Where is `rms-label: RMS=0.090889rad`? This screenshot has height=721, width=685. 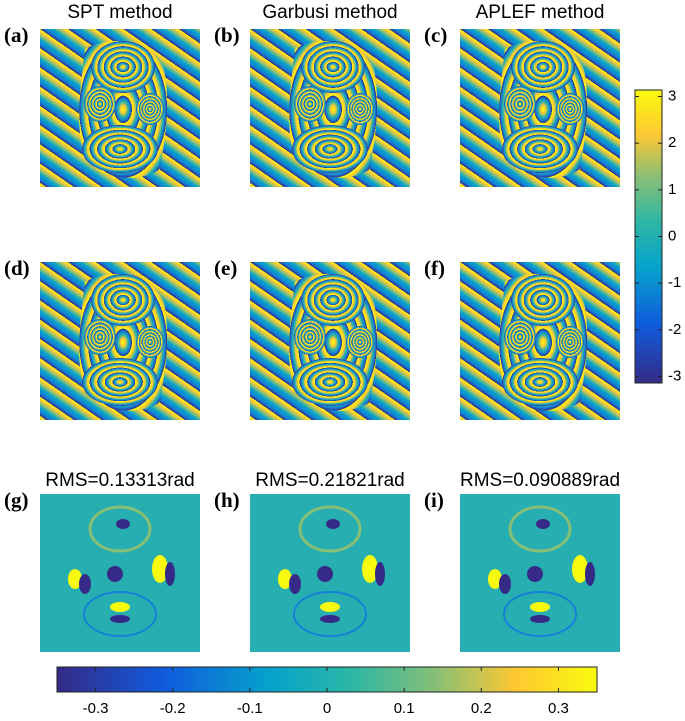
rms-label: RMS=0.090889rad is located at coordinates (540, 480).